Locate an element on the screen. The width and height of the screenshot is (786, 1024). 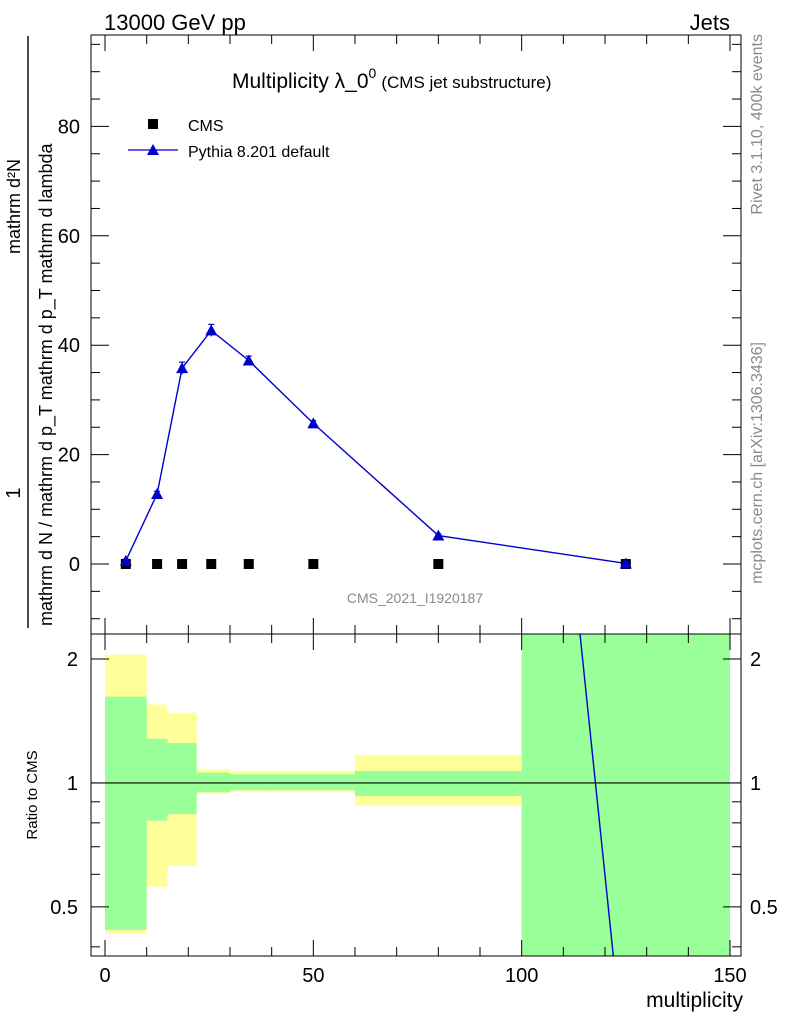
chart-title-superscript: 0 is located at coordinates (373, 73).